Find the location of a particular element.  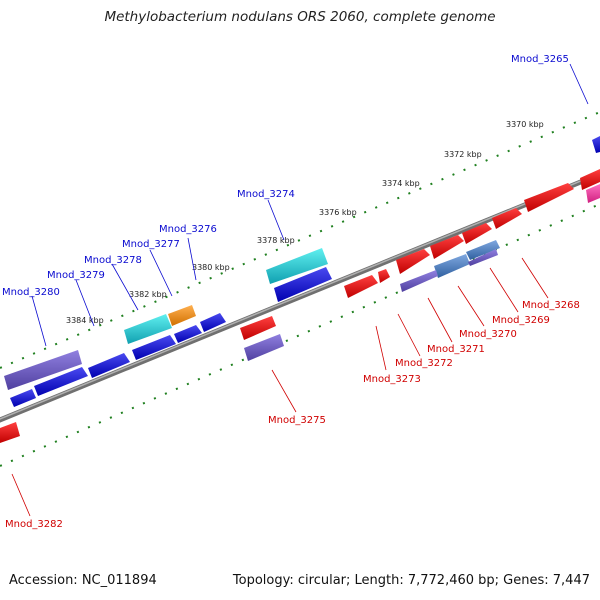

reverse-genes is located at coordinates (142, 379).